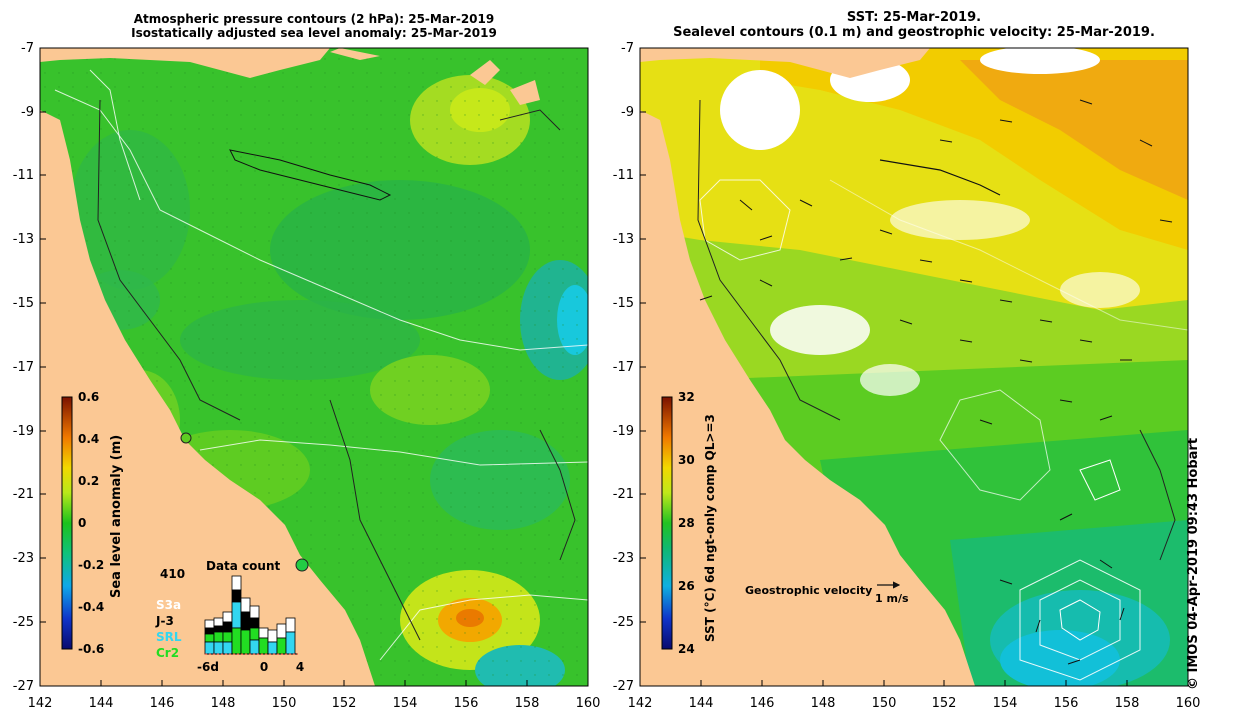 Image resolution: width=1250 pixels, height=720 pixels. What do you see at coordinates (243, 566) in the screenshot?
I see `data-count-title: Data count` at bounding box center [243, 566].